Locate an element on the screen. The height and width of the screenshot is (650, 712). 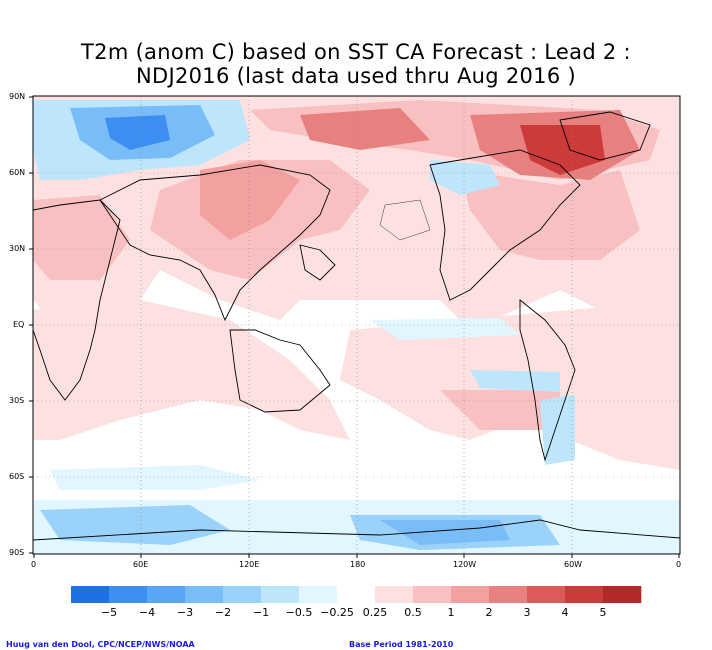
lon-label-60w: 60W is located at coordinates (573, 564).